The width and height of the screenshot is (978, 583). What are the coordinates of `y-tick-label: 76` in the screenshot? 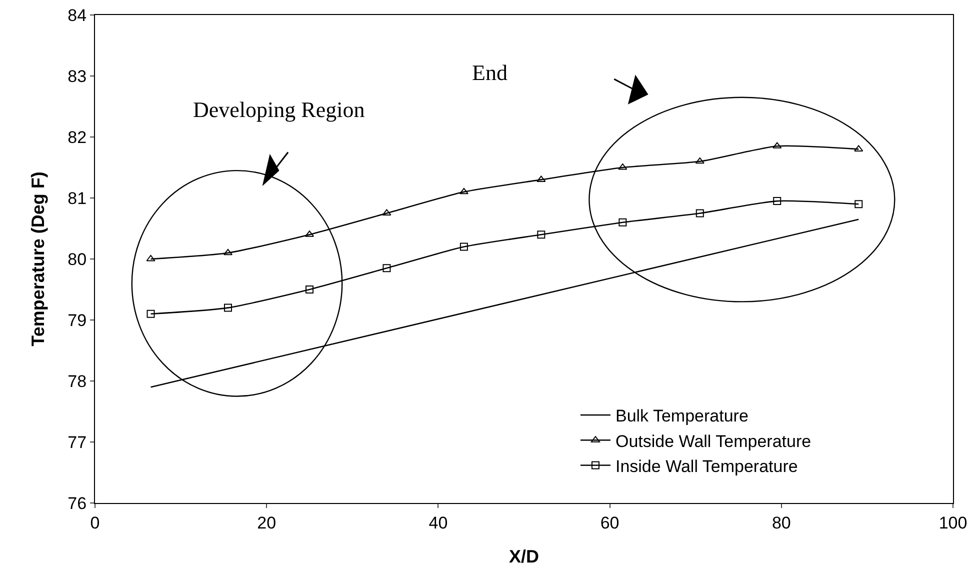 It's located at (77, 503).